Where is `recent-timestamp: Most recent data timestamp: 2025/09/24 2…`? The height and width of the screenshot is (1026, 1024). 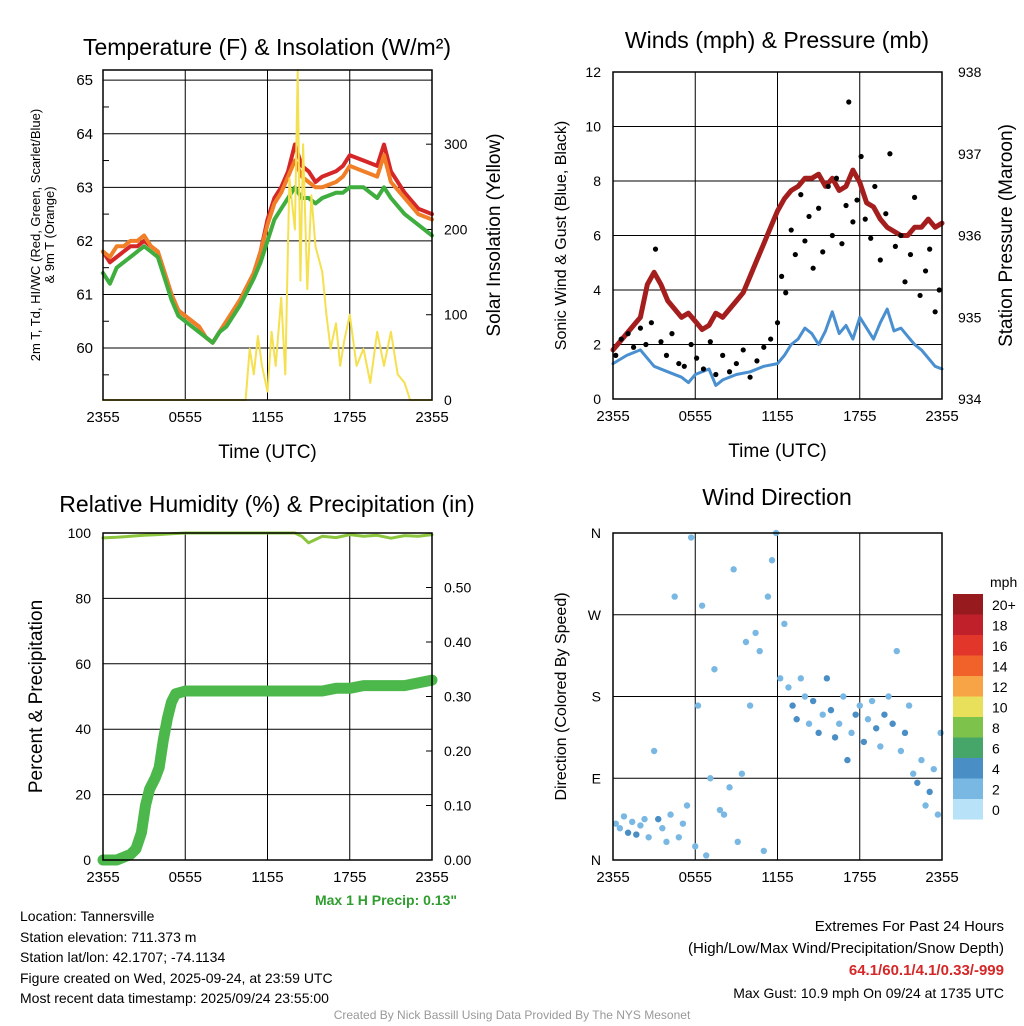 recent-timestamp: Most recent data timestamp: 2025/09/24 2… is located at coordinates (174, 998).